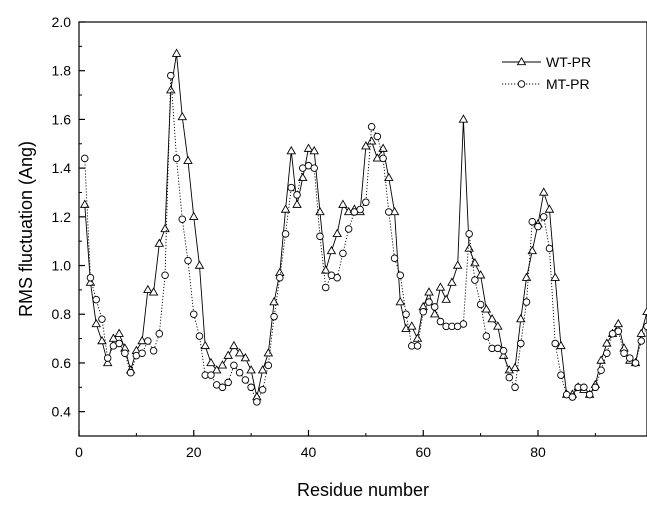 This screenshot has width=647, height=508. What do you see at coordinates (568, 84) in the screenshot?
I see `legend-label-mt-pr: MT-PR` at bounding box center [568, 84].